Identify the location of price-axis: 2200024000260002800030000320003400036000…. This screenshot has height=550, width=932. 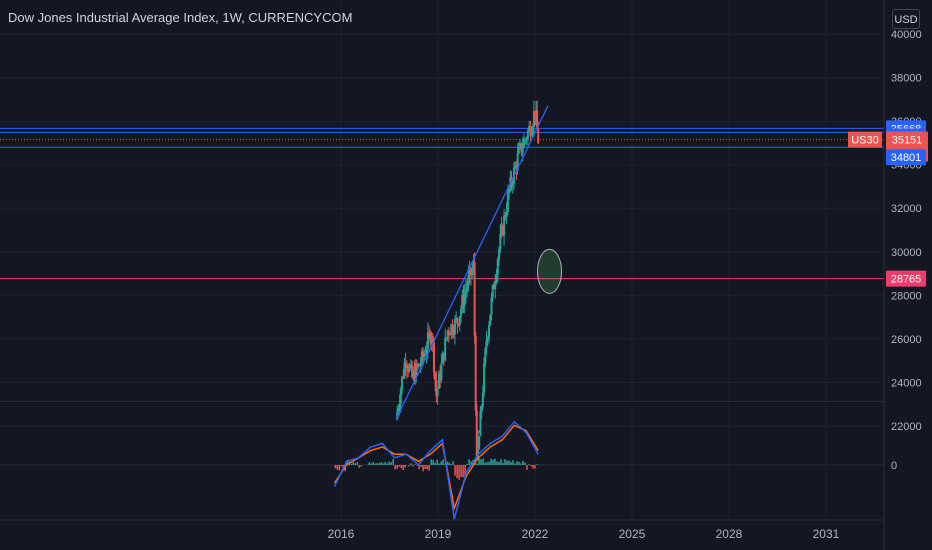
(902, 275).